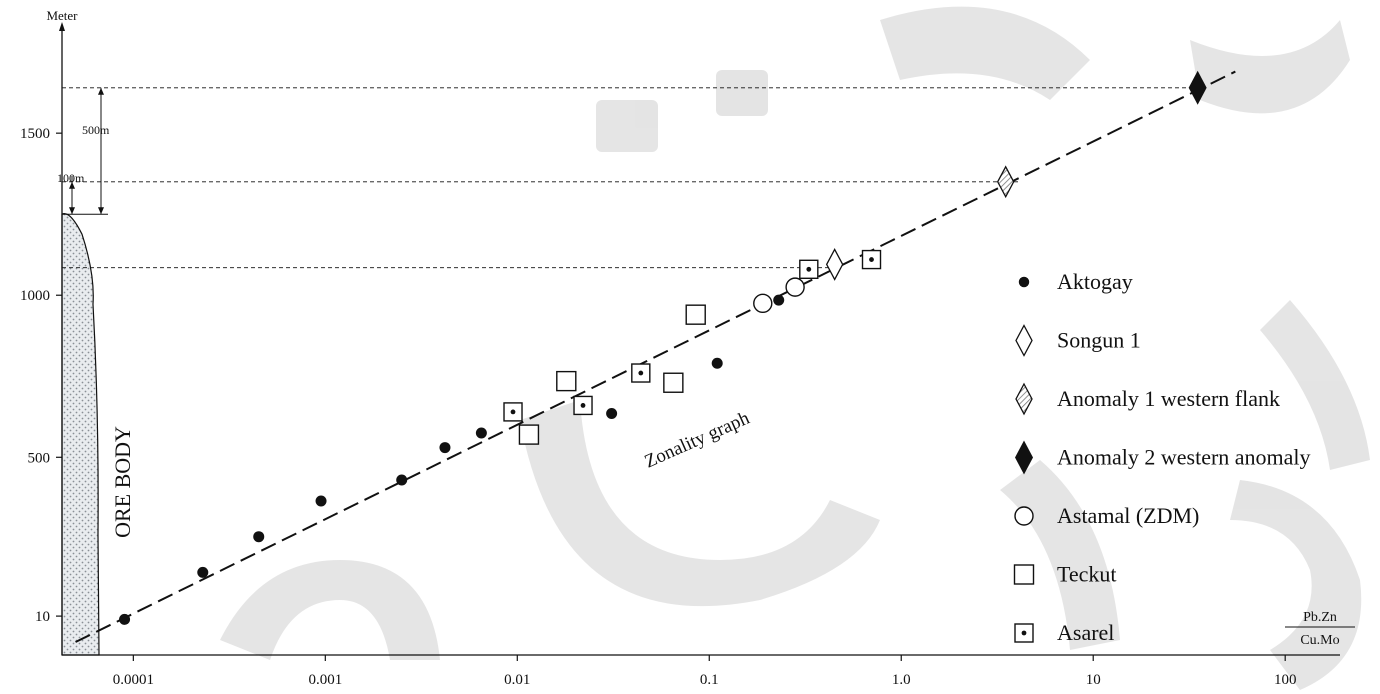  I want to click on x-tick-label: 10, so click(1093, 680).